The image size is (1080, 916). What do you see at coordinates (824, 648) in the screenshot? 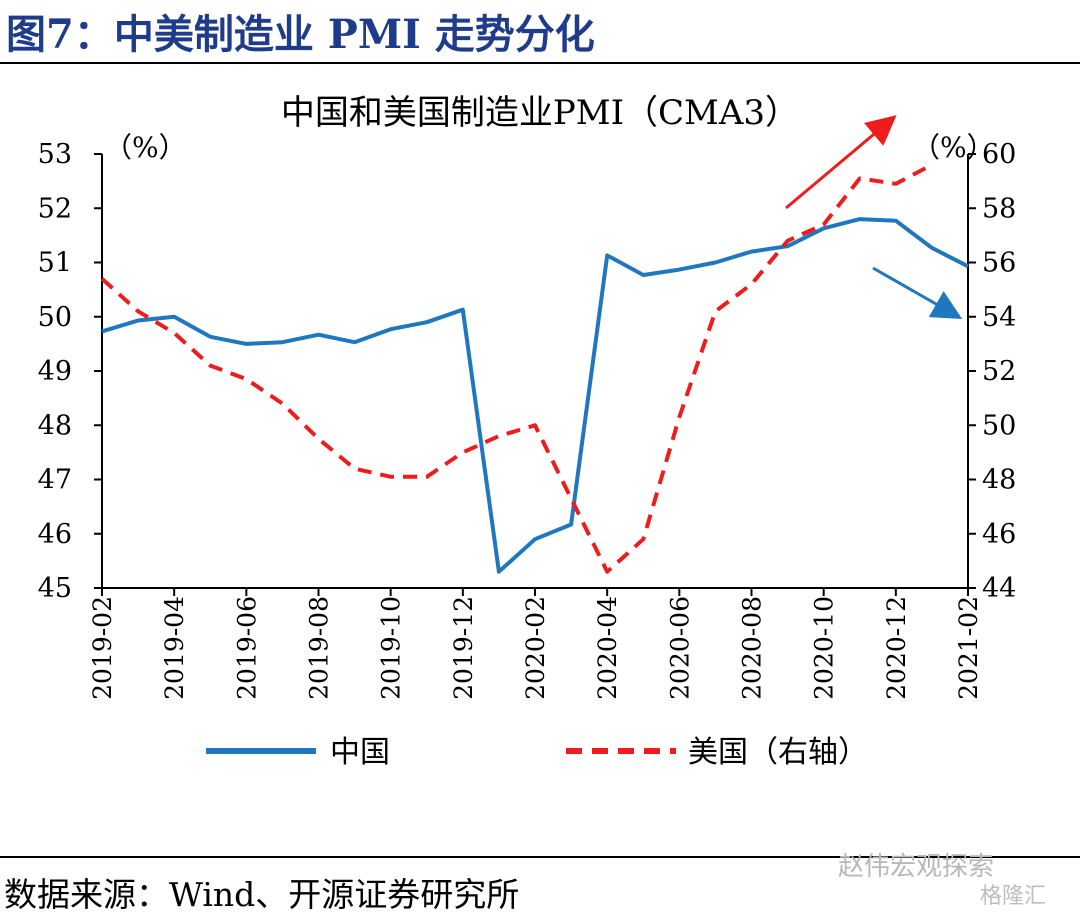
I see `x-tick-label: 2020-10` at bounding box center [824, 648].